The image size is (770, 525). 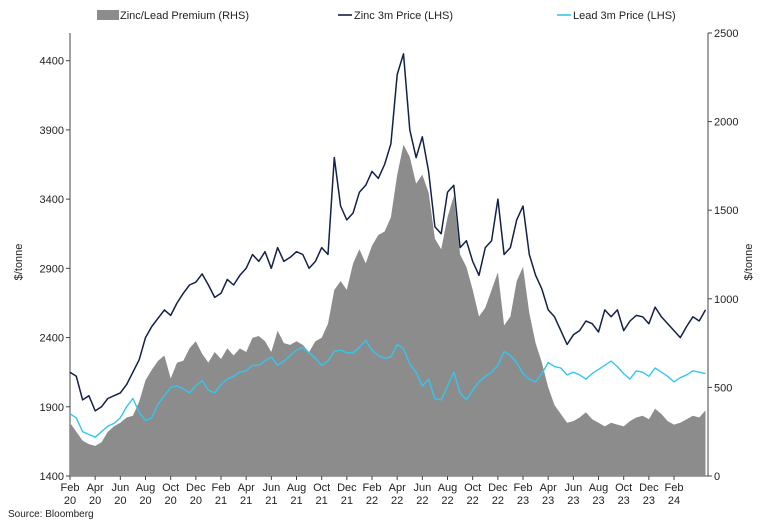 I want to click on legend-item-premium: Zinc/Lead Premium (RHS), so click(x=173, y=16).